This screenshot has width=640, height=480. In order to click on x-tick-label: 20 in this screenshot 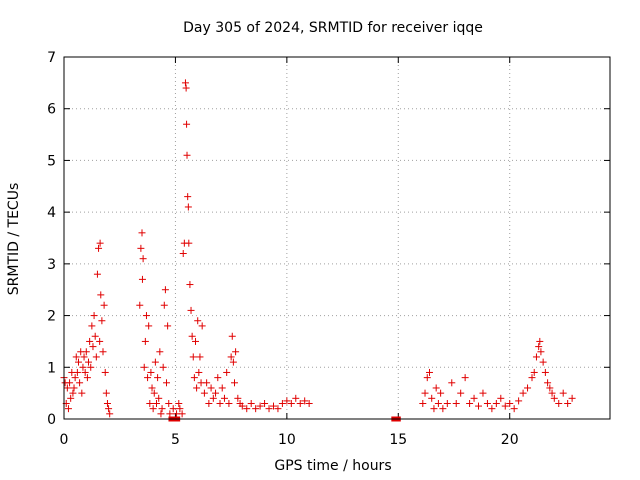, I will do `click(510, 440)`.